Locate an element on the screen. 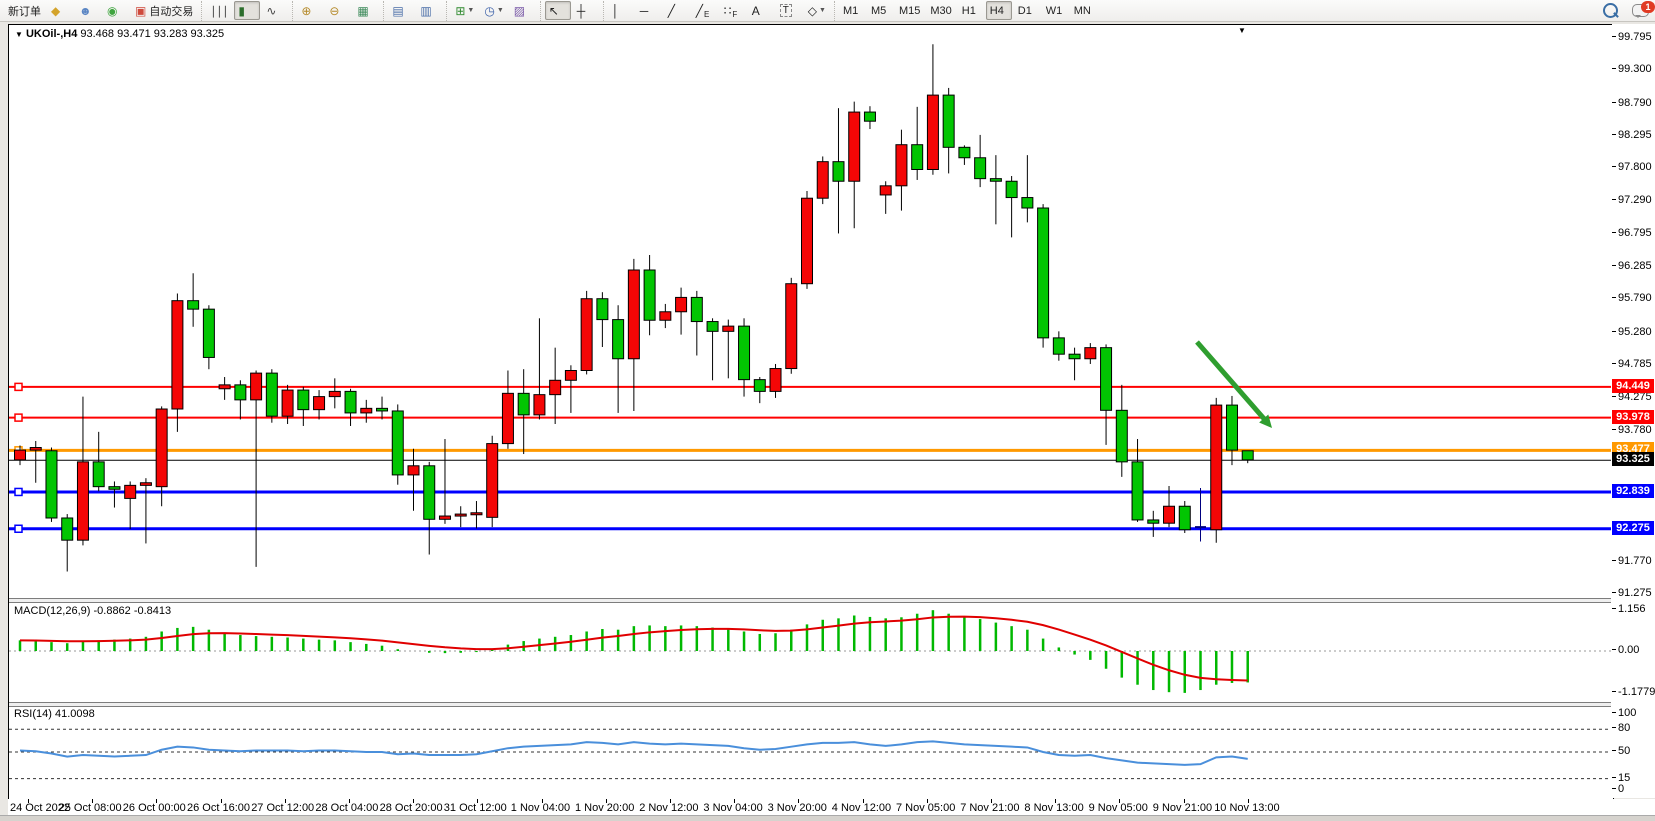 The width and height of the screenshot is (1655, 821). periodicity-icon: ◷ ▼ is located at coordinates (493, 10).